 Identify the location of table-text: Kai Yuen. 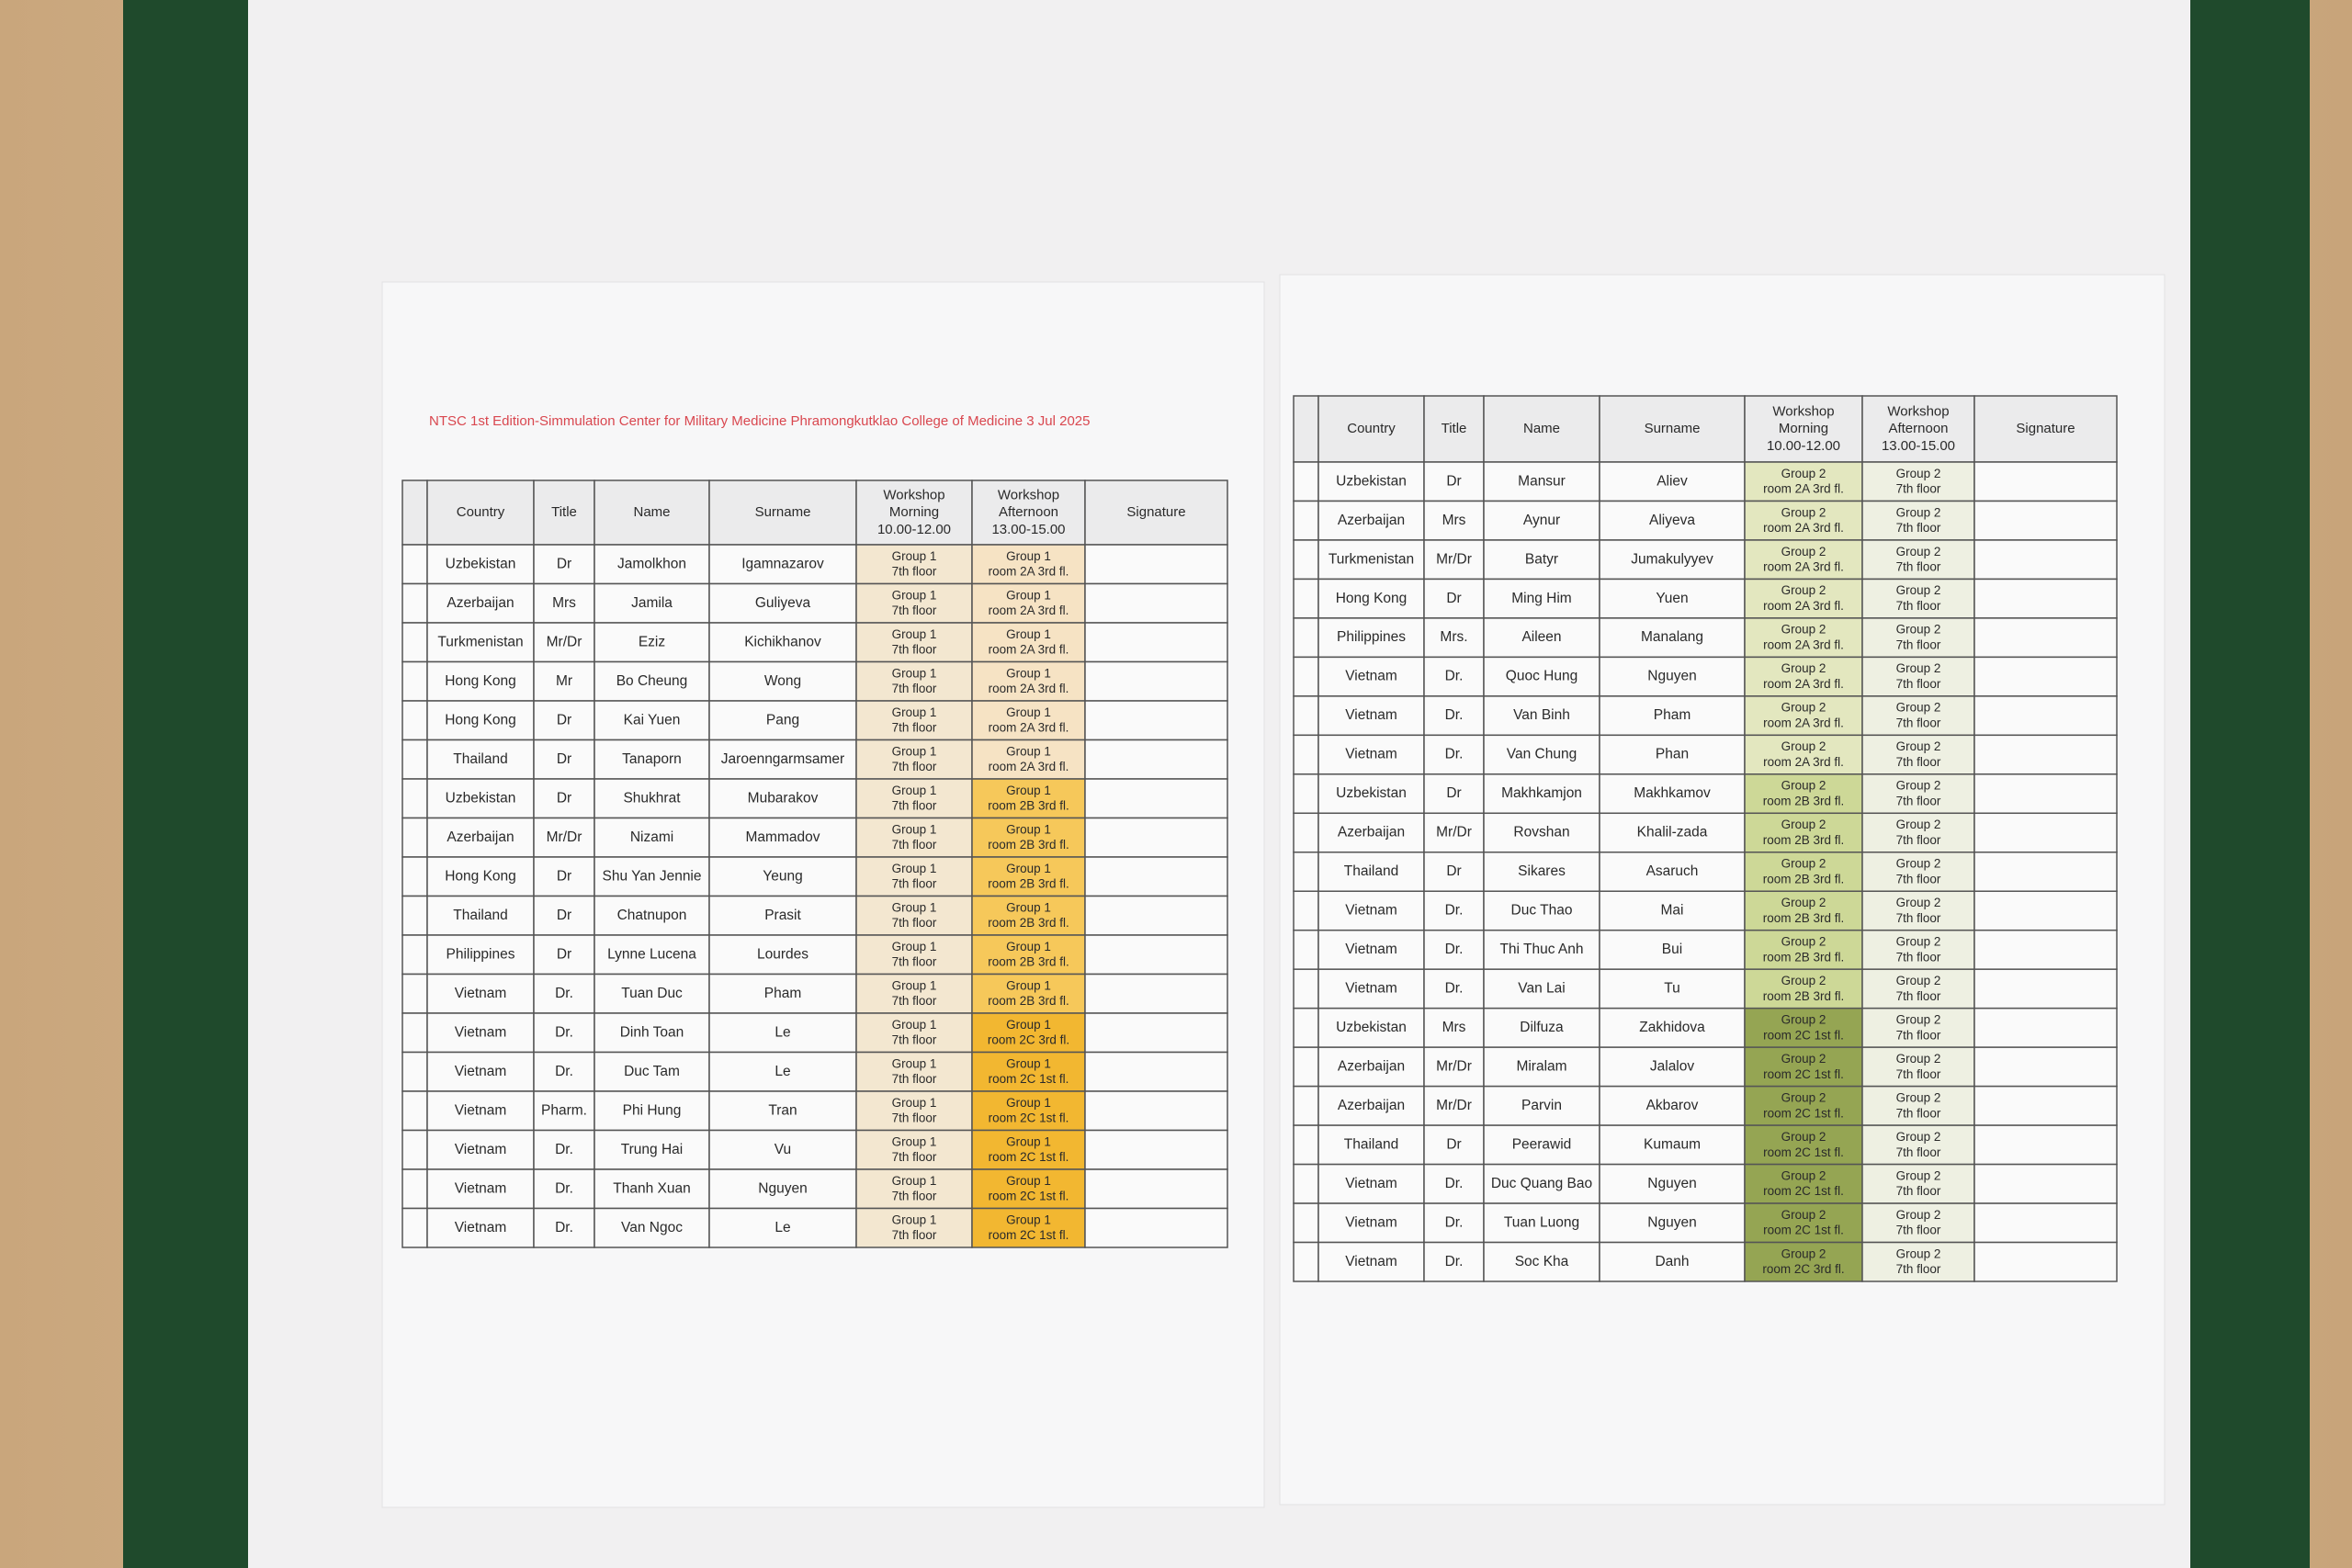
(652, 720).